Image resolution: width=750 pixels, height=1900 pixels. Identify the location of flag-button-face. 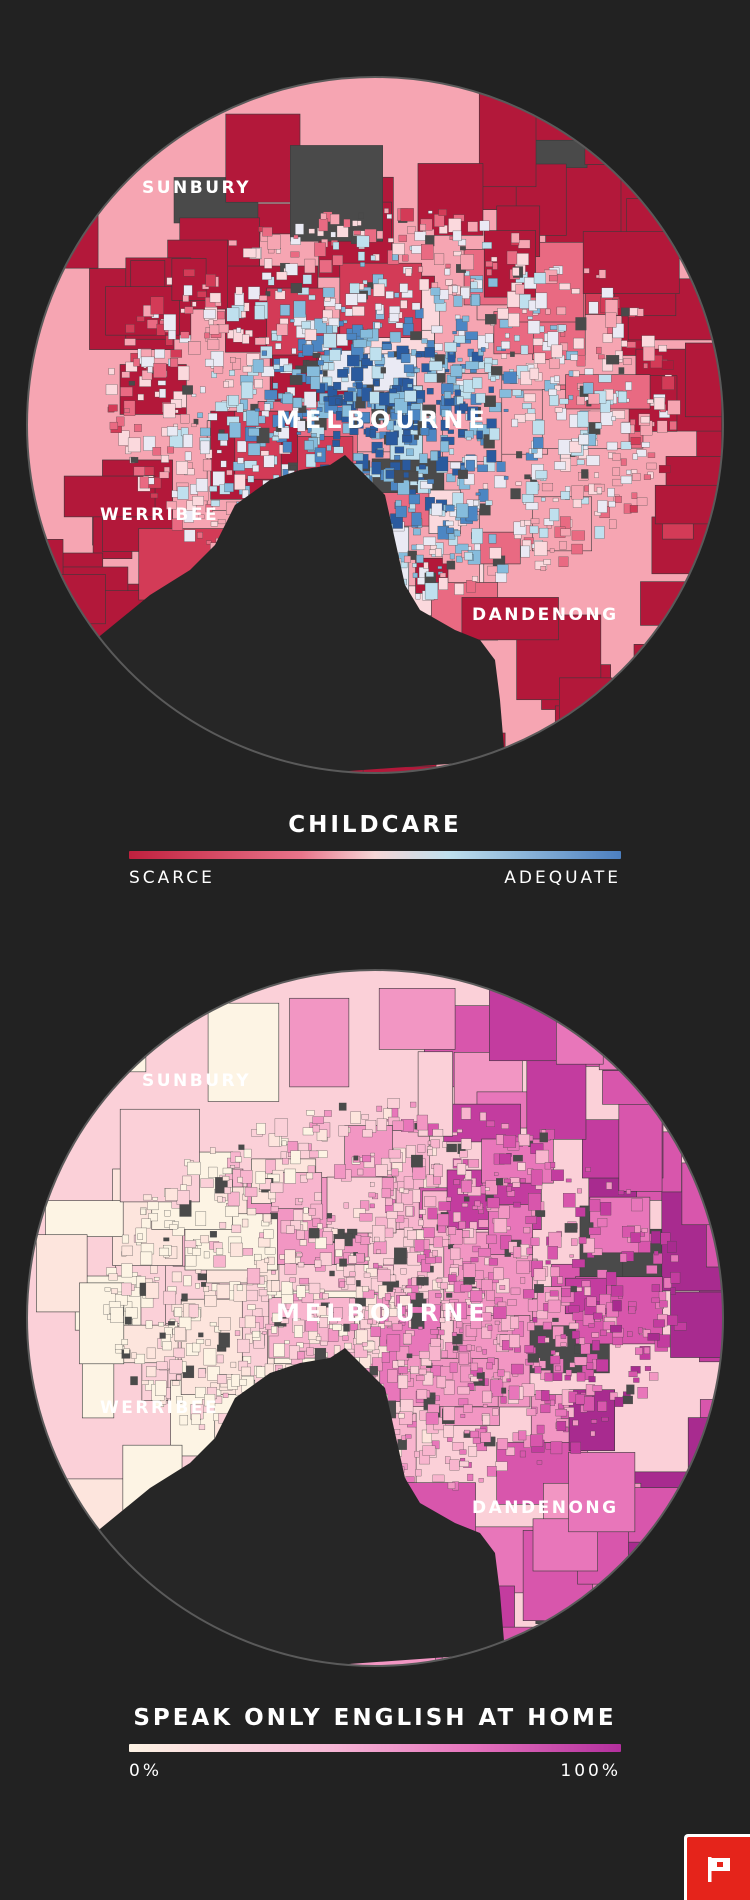
(718, 1868).